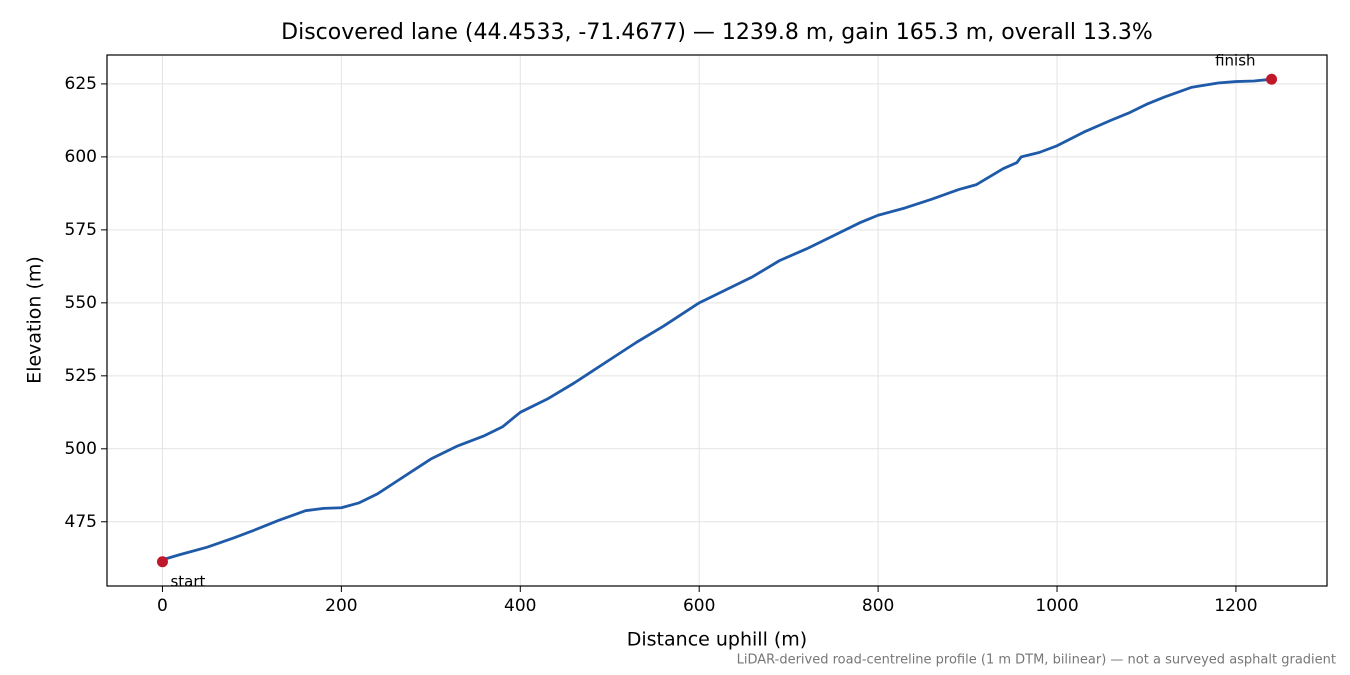  What do you see at coordinates (878, 606) in the screenshot?
I see `x-tick-label: 800` at bounding box center [878, 606].